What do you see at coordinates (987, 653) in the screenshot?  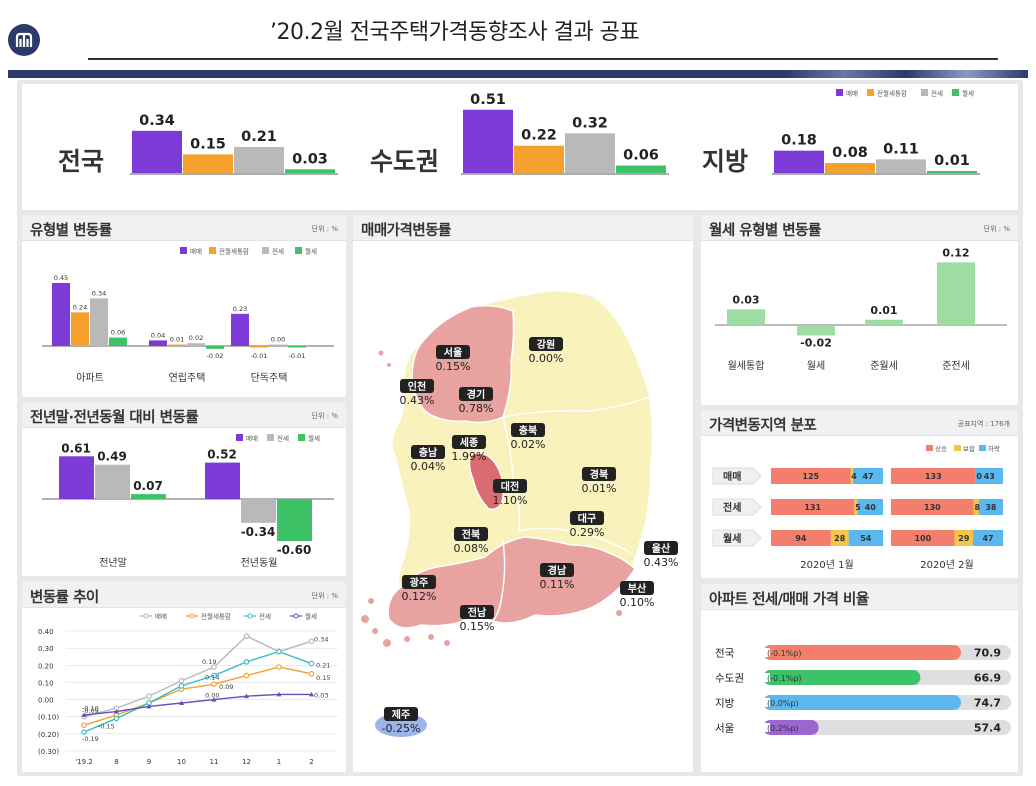 I see `ratio-value: 70.9` at bounding box center [987, 653].